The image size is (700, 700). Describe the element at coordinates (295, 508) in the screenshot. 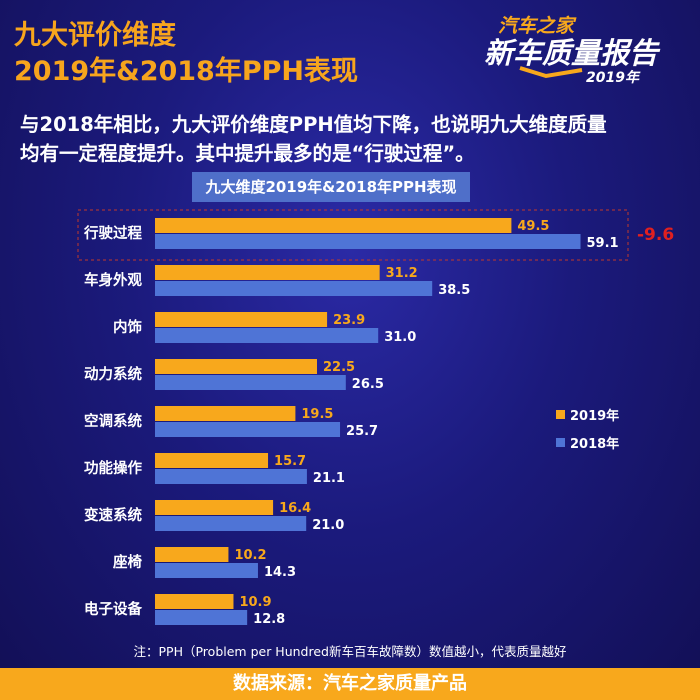

I see `value-label-2019: 16.4` at that location.